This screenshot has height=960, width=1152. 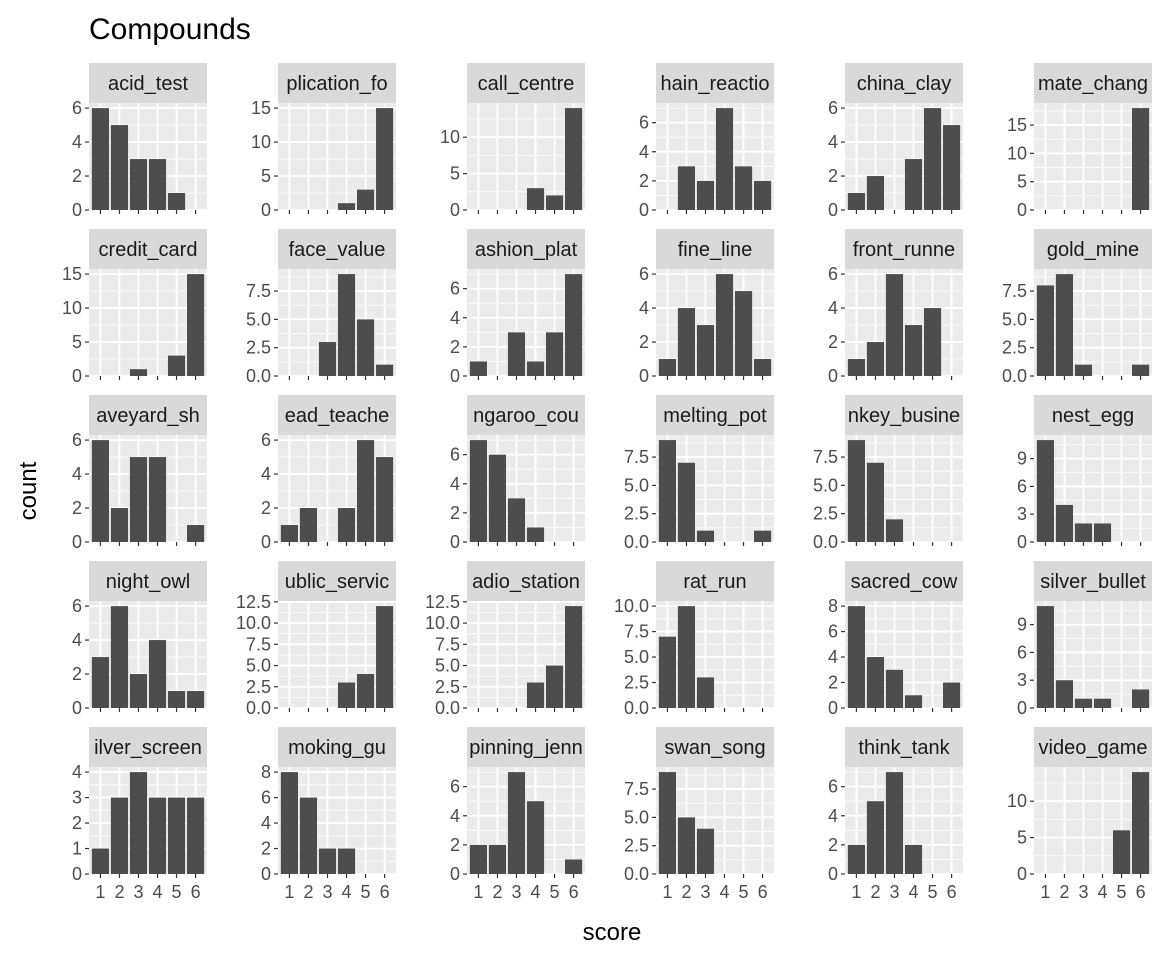 I want to click on facet-label: hain_reactio, so click(x=715, y=84).